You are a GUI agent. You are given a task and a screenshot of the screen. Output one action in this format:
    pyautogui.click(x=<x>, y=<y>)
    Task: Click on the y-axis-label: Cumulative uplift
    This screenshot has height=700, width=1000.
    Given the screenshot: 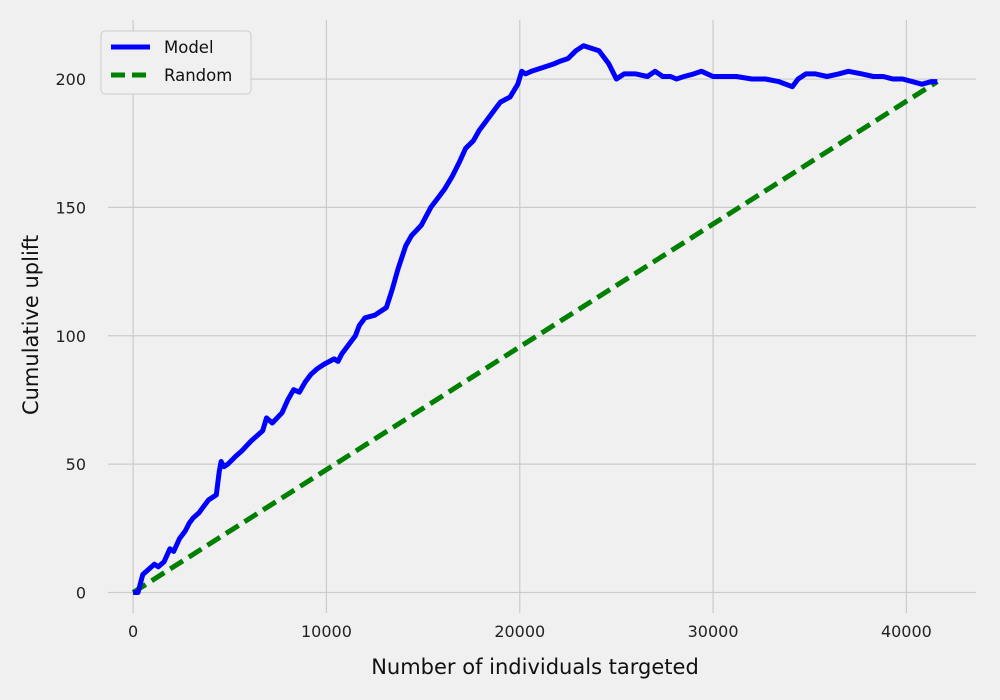 What is the action you would take?
    pyautogui.click(x=31, y=325)
    